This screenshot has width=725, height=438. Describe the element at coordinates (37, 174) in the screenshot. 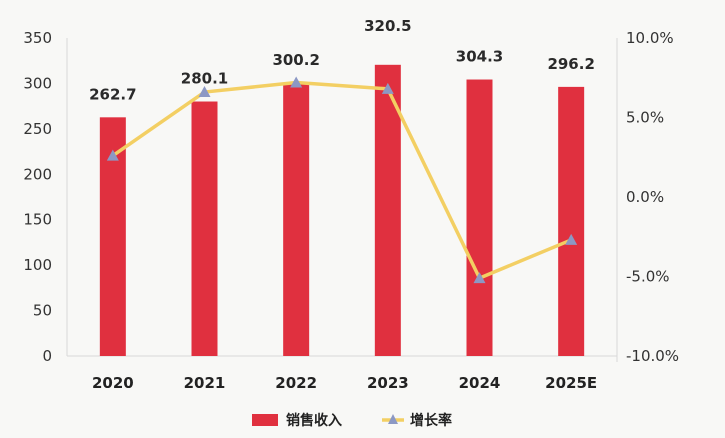

I see `left-tick-label: 200` at that location.